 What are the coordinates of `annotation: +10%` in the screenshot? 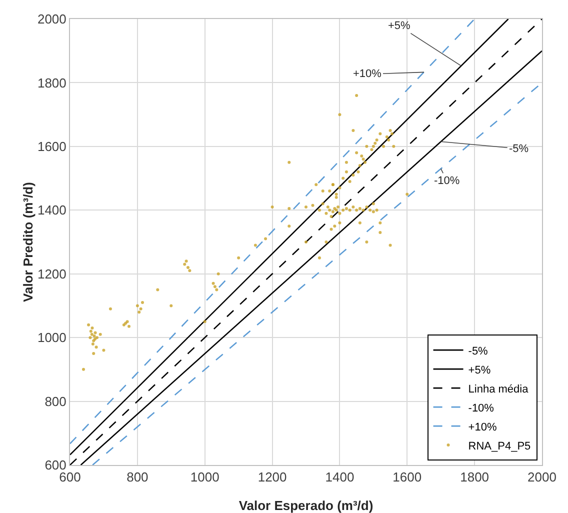 It's located at (367, 74).